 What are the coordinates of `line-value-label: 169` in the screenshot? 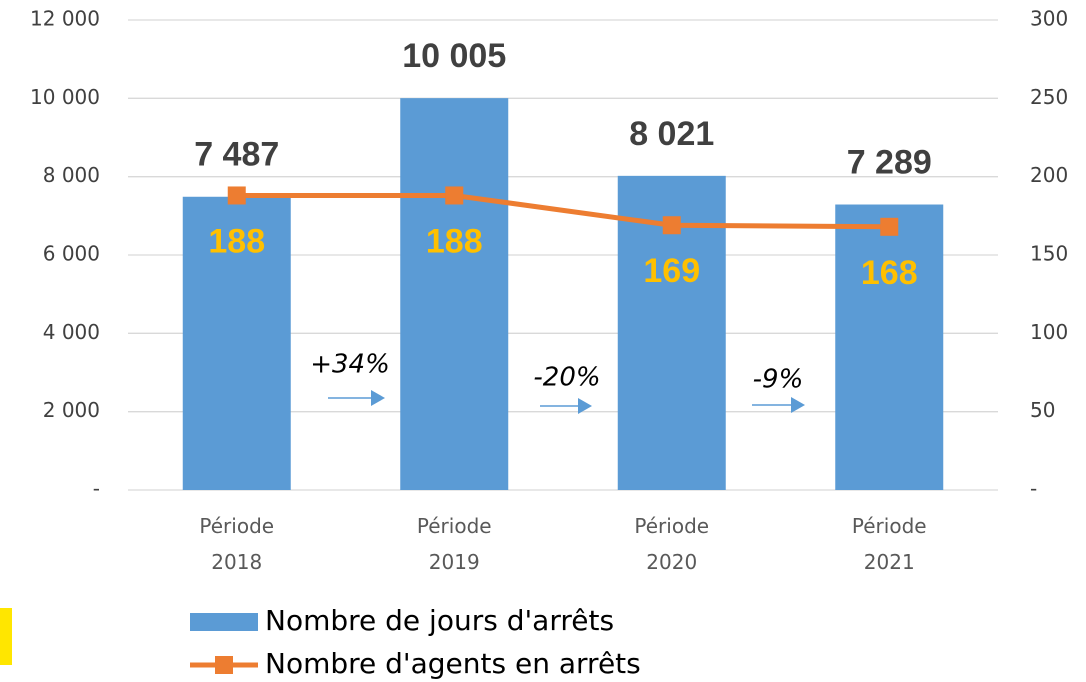 It's located at (671, 271).